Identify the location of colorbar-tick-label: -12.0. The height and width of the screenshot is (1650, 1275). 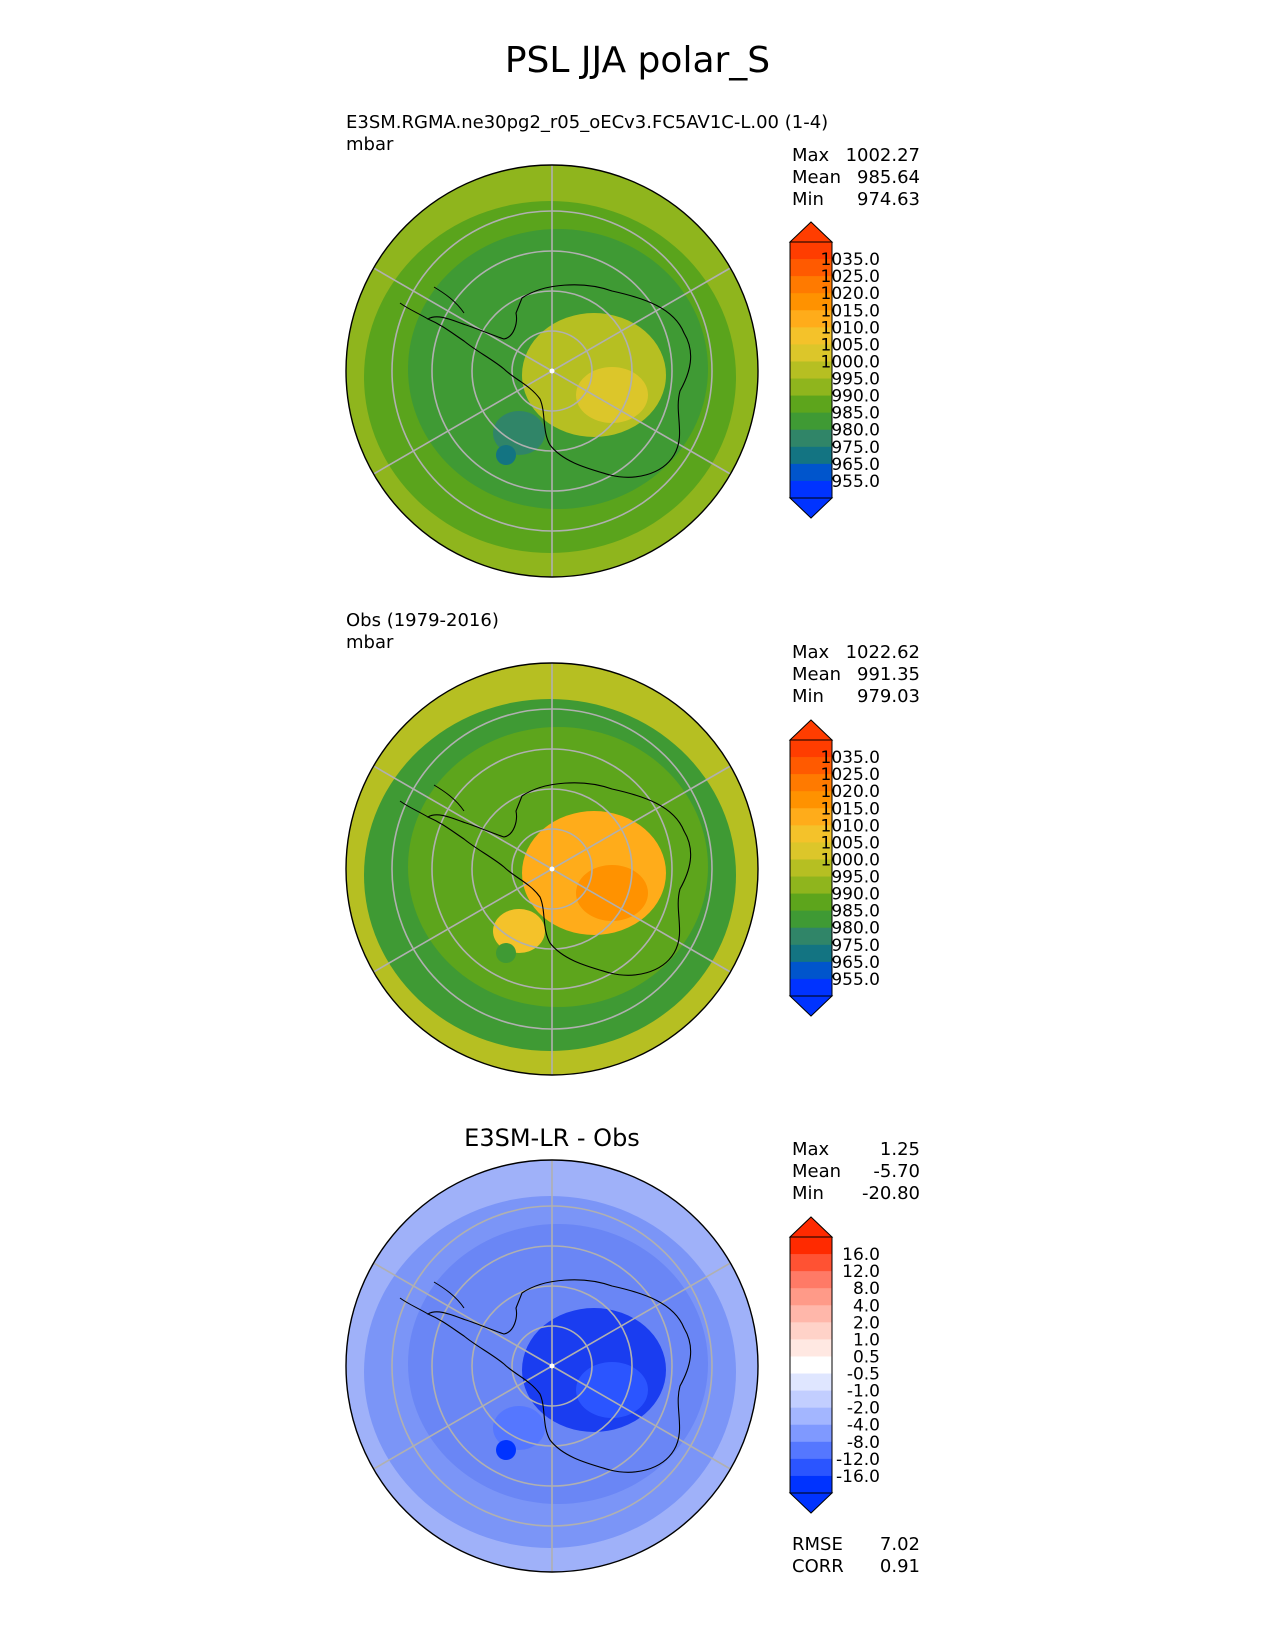
(858, 1460).